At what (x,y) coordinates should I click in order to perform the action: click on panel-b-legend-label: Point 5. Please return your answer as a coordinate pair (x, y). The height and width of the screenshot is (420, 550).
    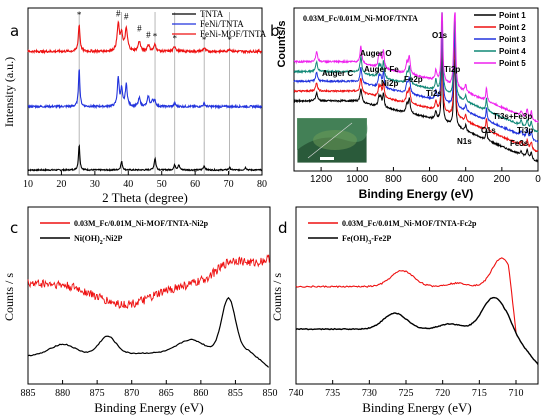
    Looking at the image, I should click on (512, 63).